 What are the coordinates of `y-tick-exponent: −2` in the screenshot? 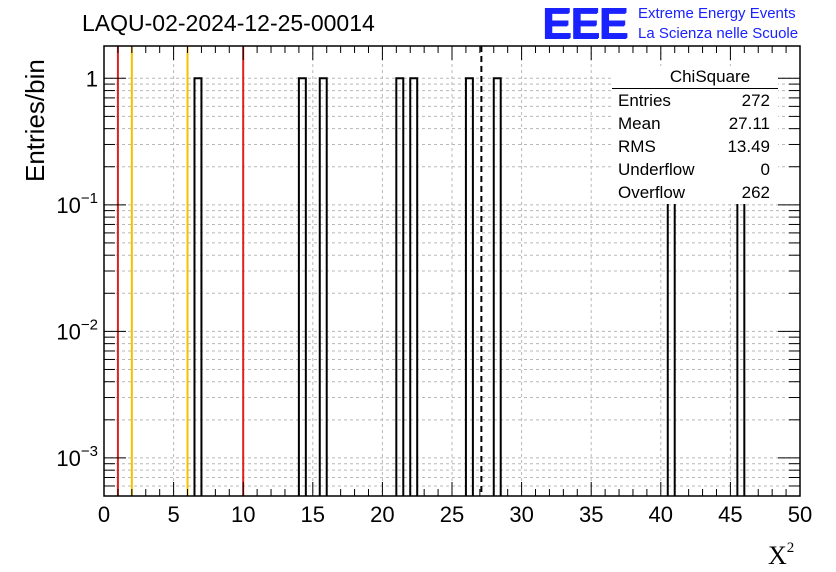 It's located at (89, 324).